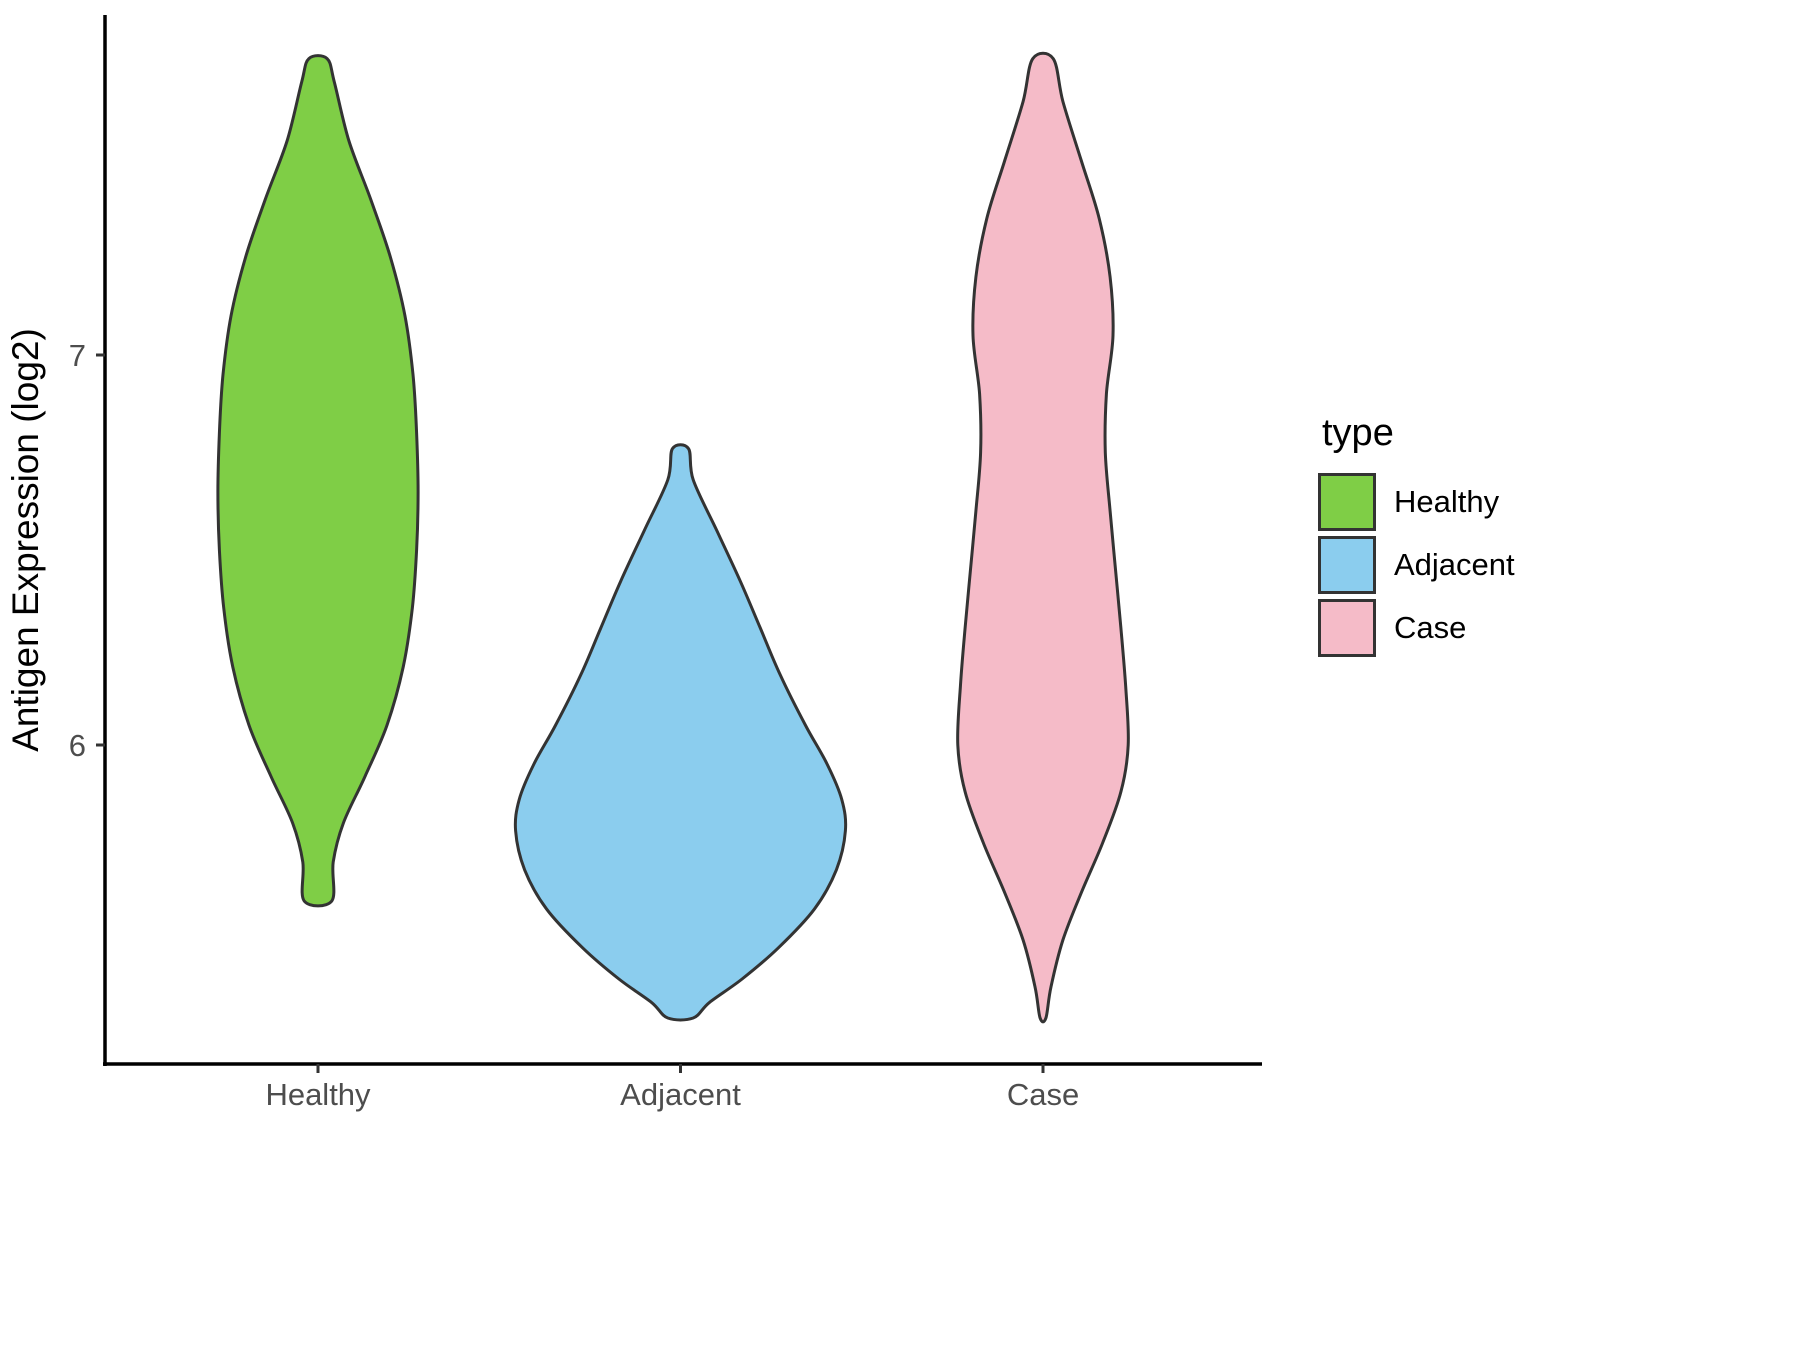 The image size is (1800, 1350). I want to click on legend-title: type, so click(1358, 433).